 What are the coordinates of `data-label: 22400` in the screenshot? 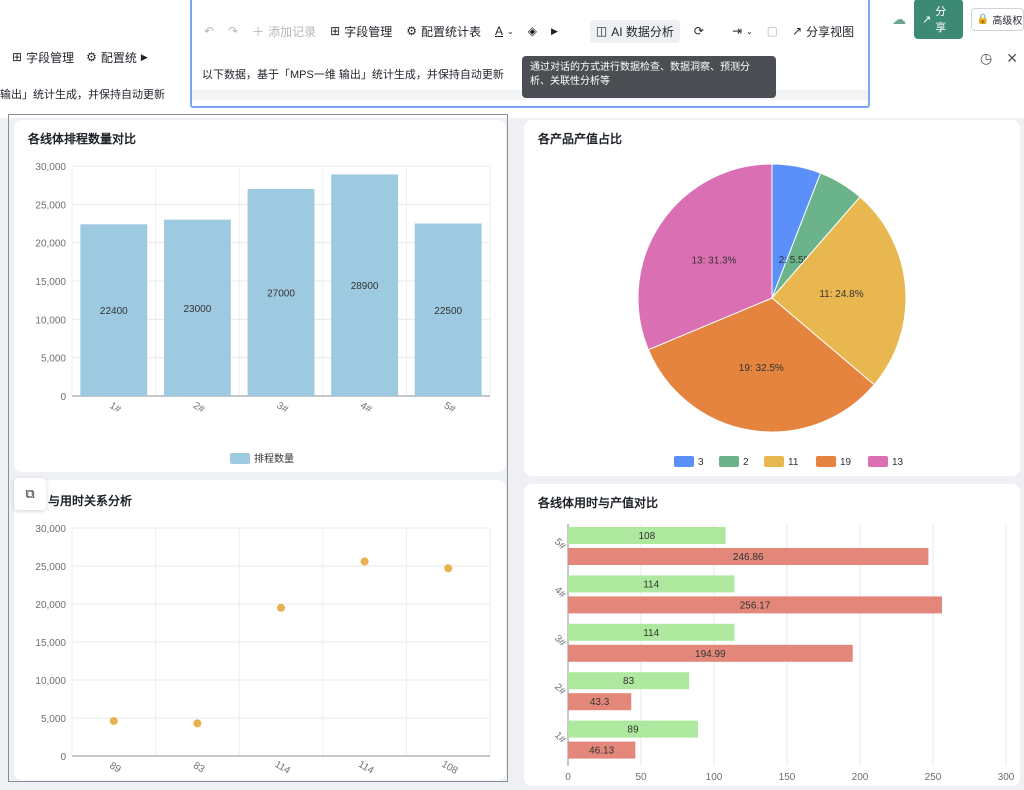 It's located at (114, 311).